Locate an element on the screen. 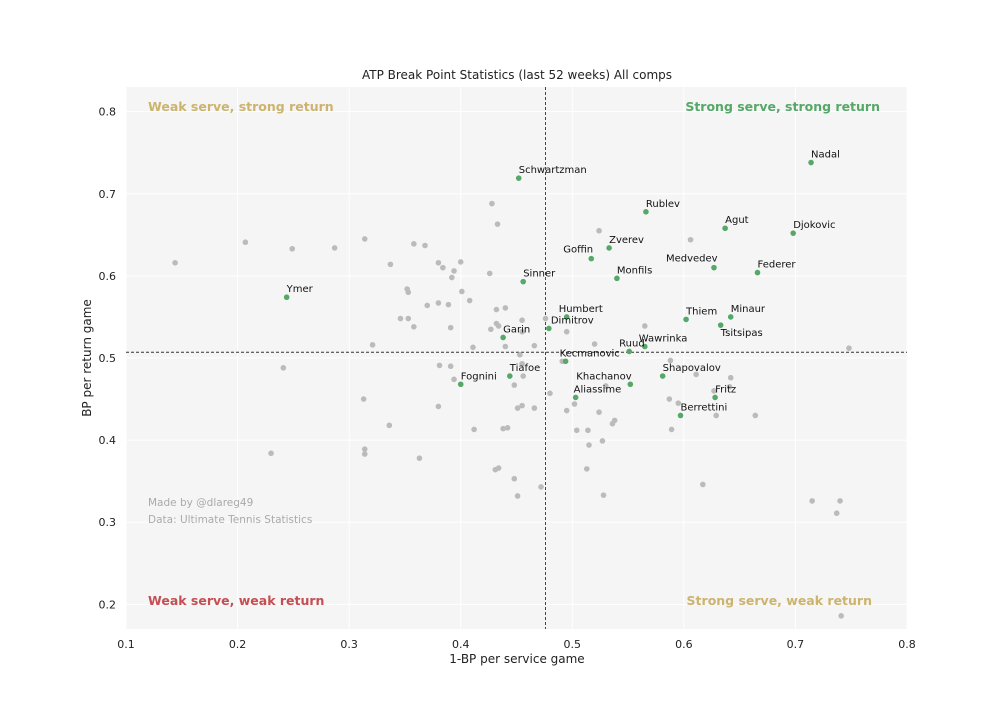  player-label: Tiafoe is located at coordinates (525, 368).